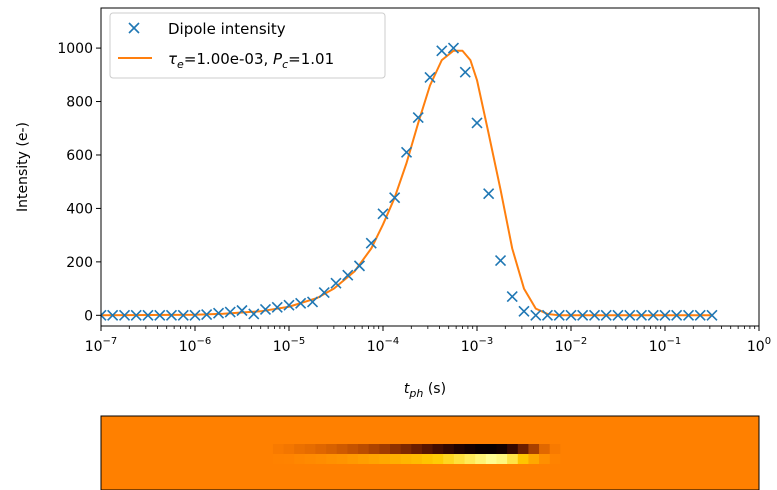 The width and height of the screenshot is (777, 490). I want to click on y-tick-label: 0, so click(88, 316).